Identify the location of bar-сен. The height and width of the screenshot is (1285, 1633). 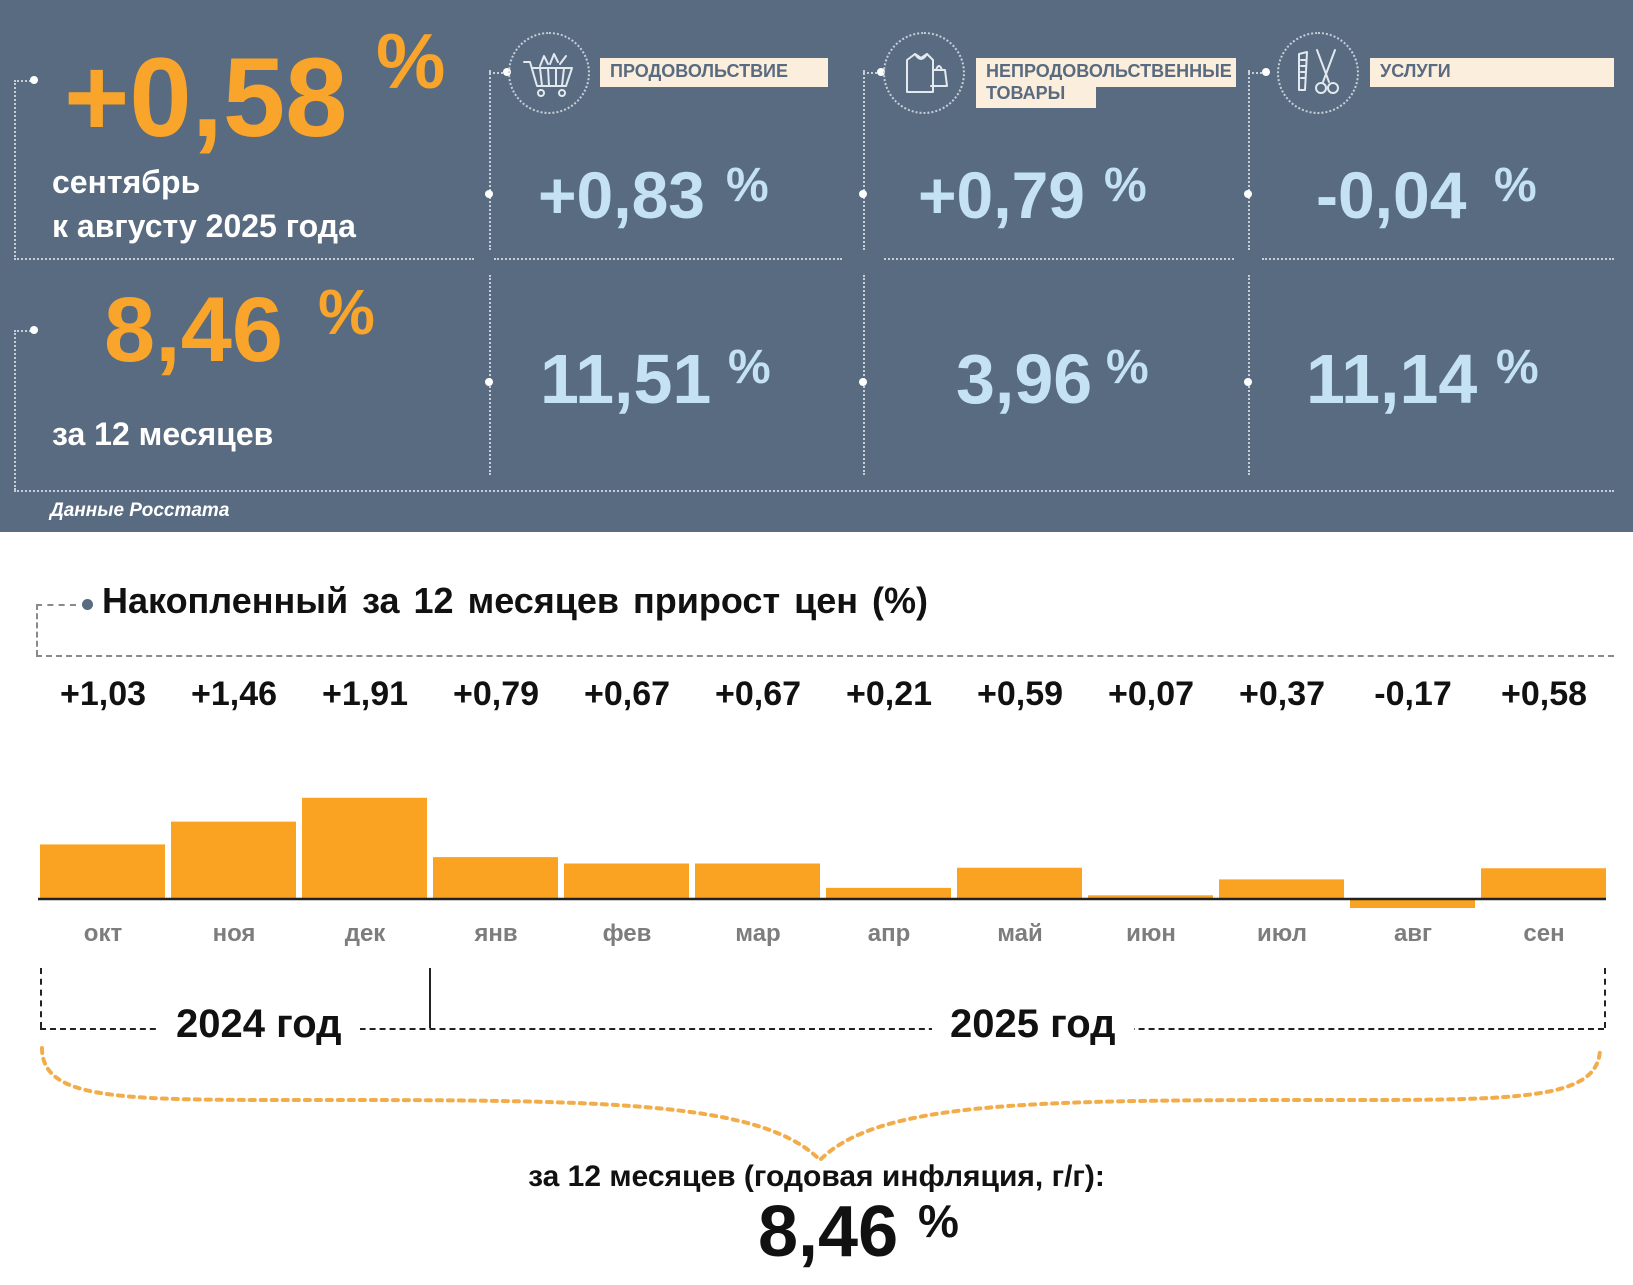
(1543, 883).